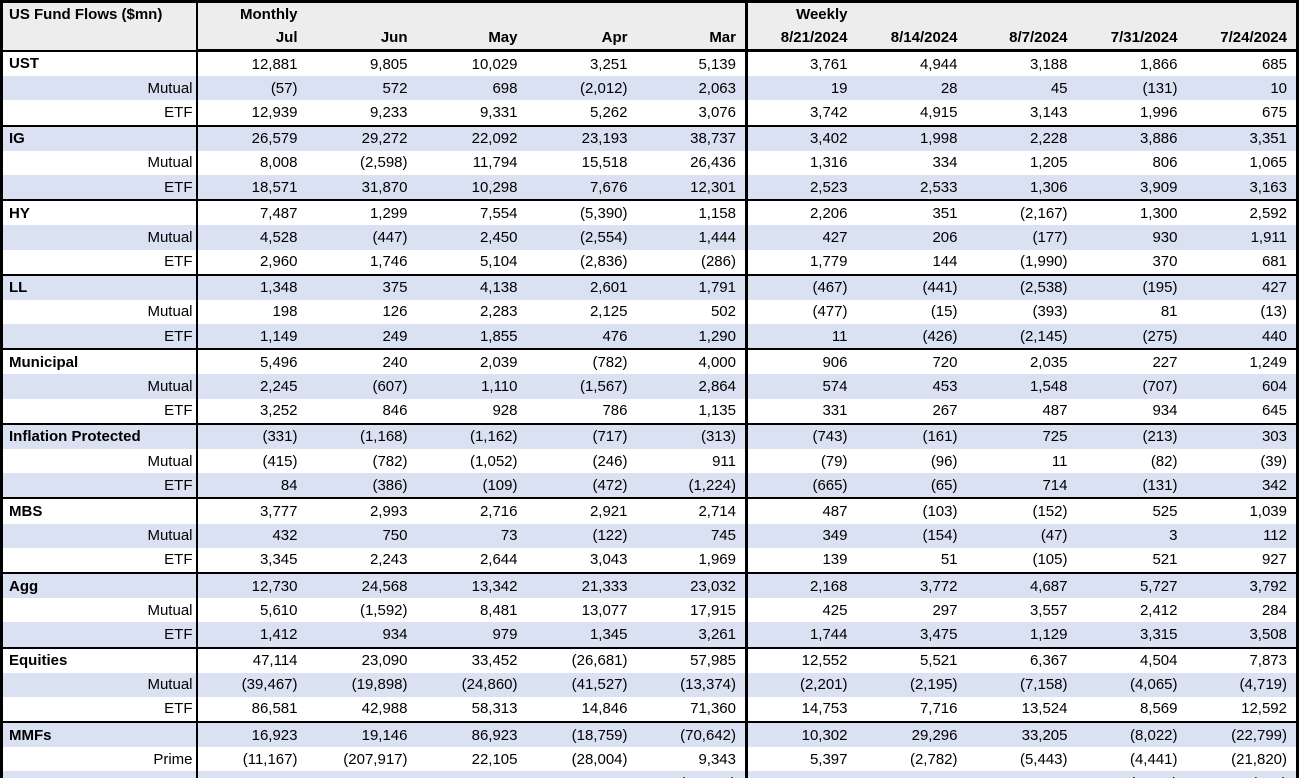  I want to click on row-label: IG, so click(99, 137).